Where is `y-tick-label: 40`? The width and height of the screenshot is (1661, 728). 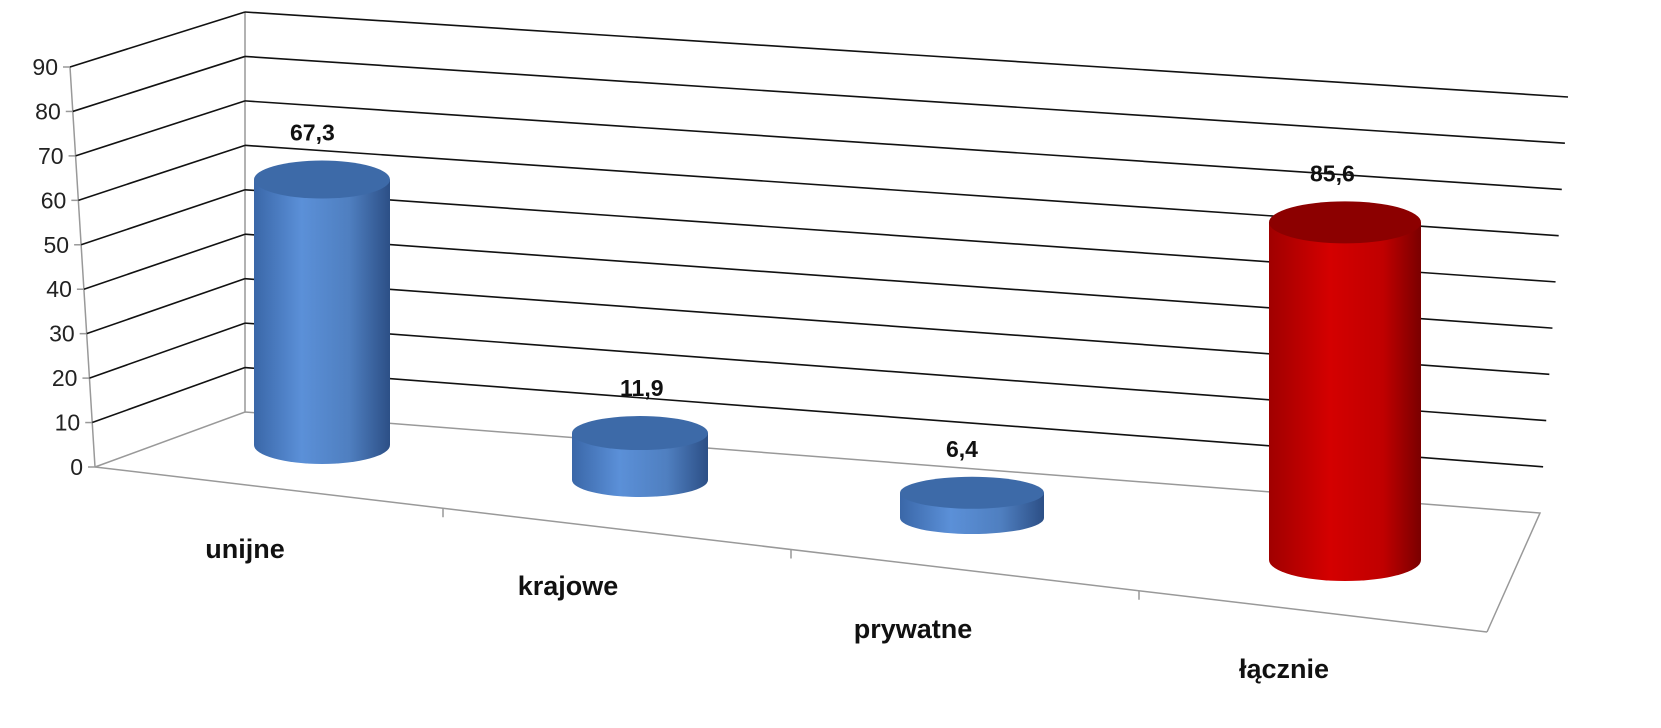
y-tick-label: 40 is located at coordinates (59, 289).